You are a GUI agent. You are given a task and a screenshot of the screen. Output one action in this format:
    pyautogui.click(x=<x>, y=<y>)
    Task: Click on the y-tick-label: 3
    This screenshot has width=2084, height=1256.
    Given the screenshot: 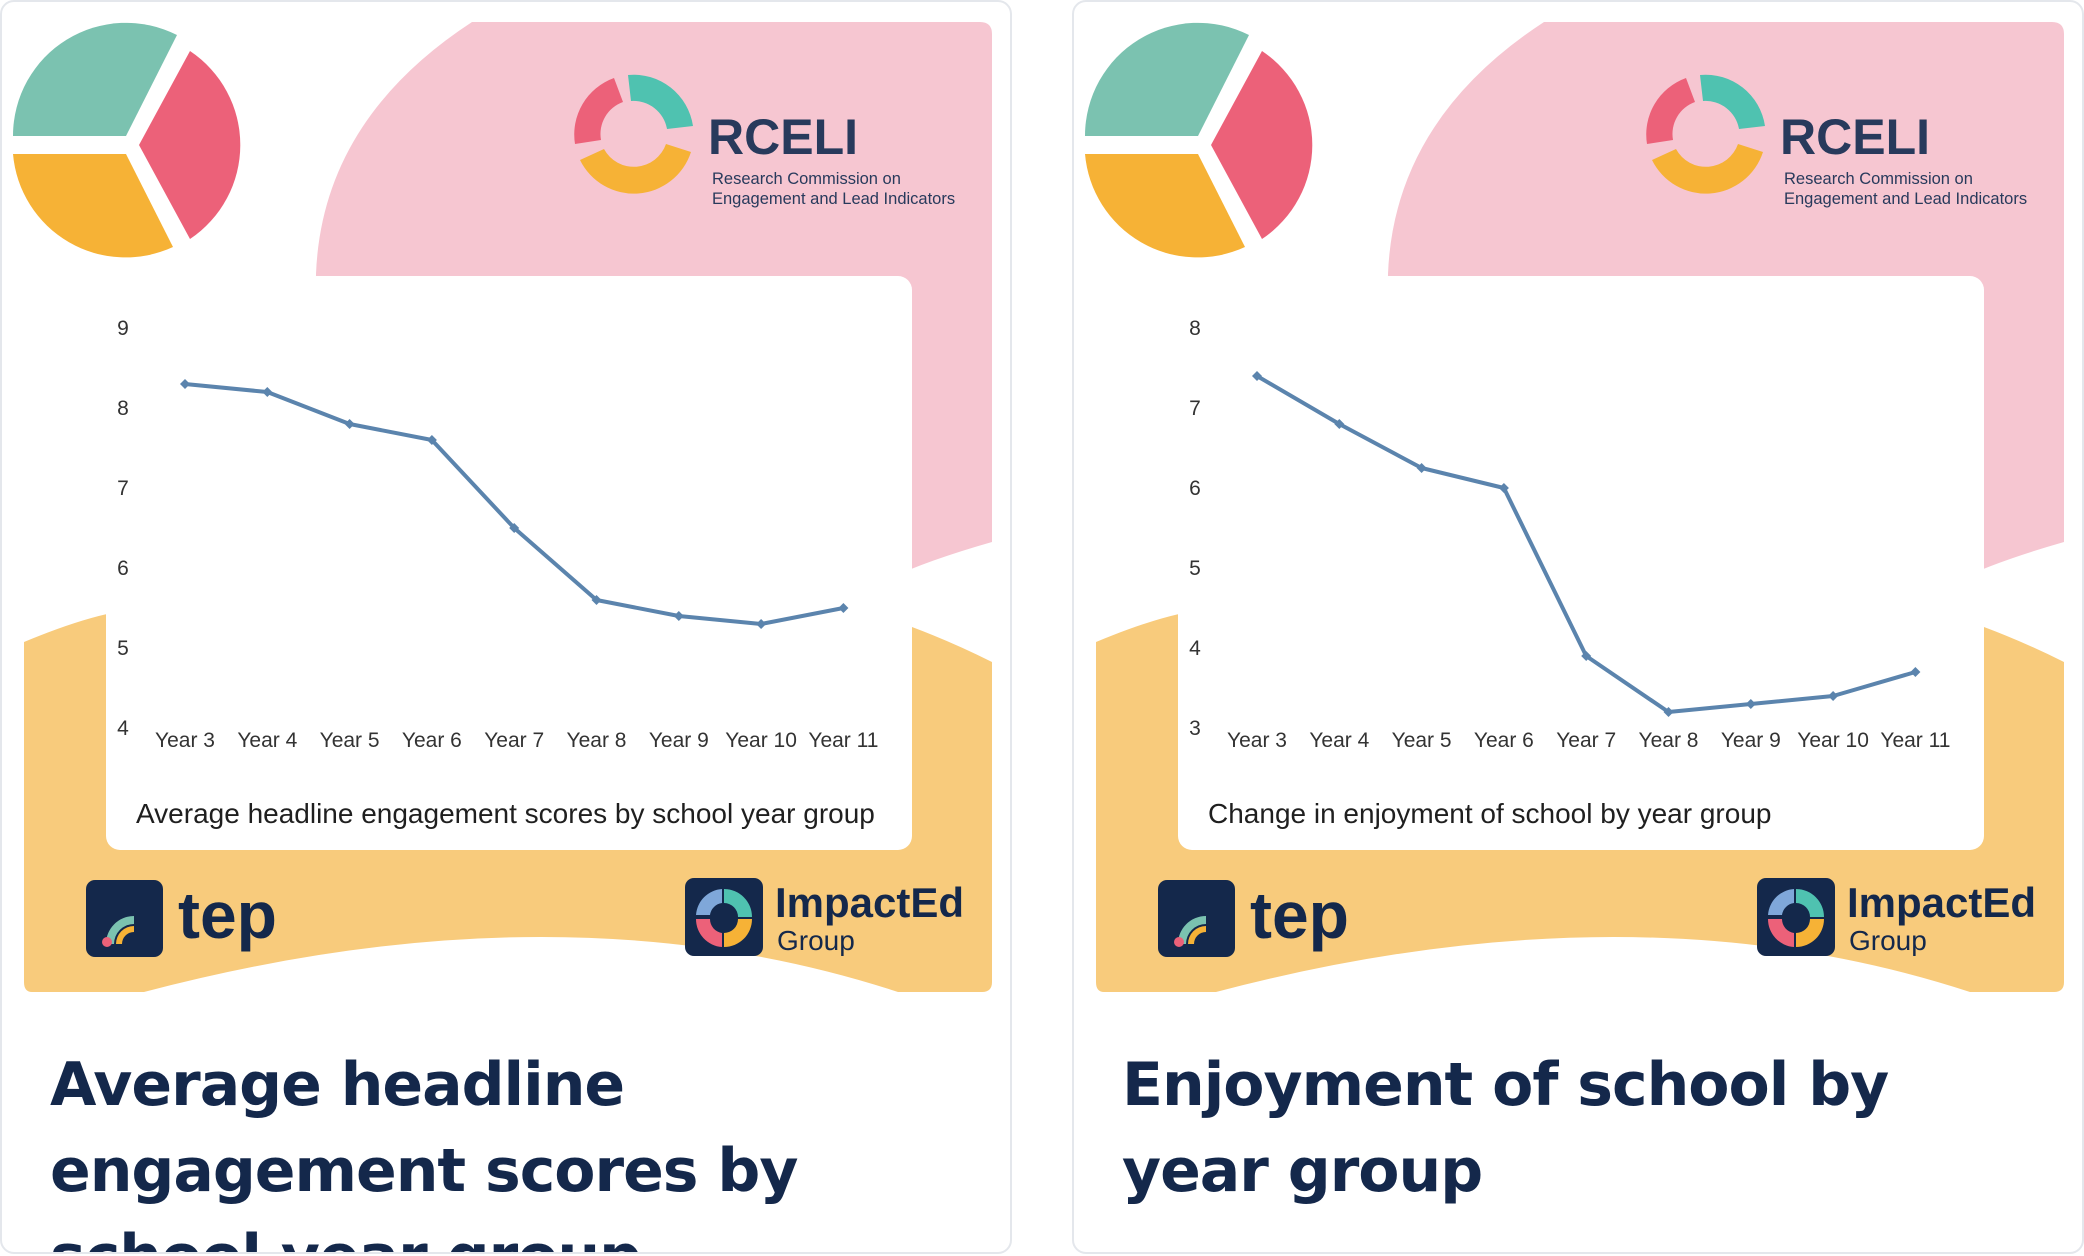 What is the action you would take?
    pyautogui.click(x=1195, y=728)
    